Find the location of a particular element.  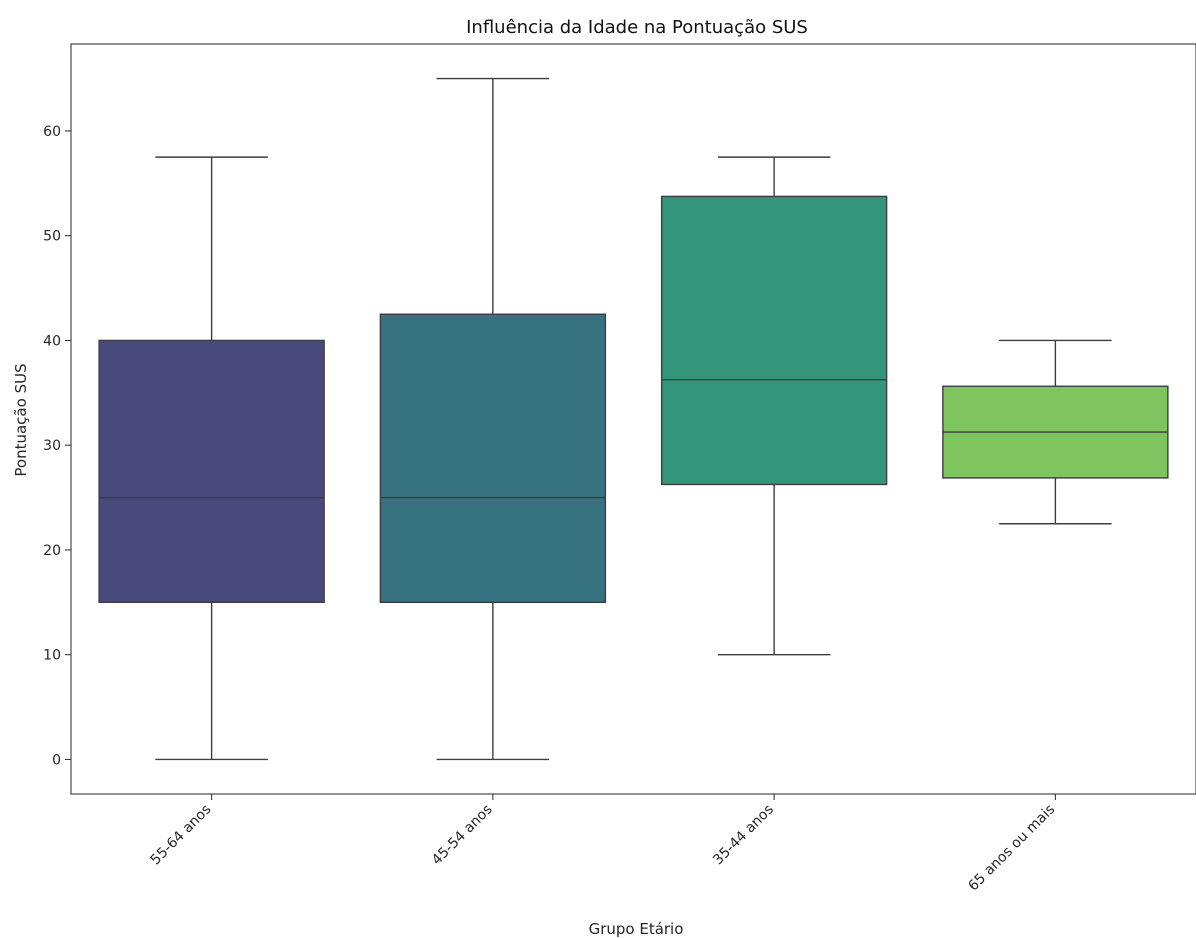

x-tick-label: 35-44 anos is located at coordinates (743, 835).